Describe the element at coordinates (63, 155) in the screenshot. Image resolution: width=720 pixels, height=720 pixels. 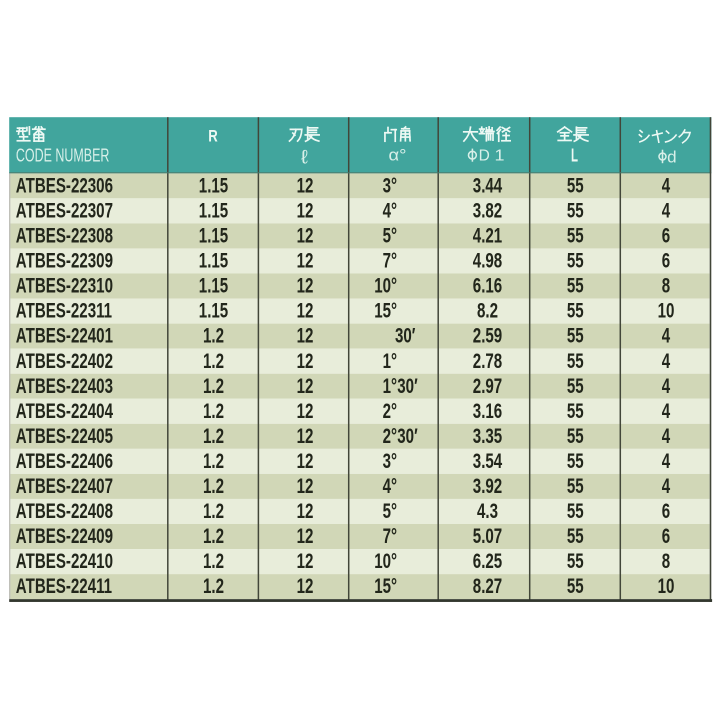
I see `svg-text: CODE NUMBER` at that location.